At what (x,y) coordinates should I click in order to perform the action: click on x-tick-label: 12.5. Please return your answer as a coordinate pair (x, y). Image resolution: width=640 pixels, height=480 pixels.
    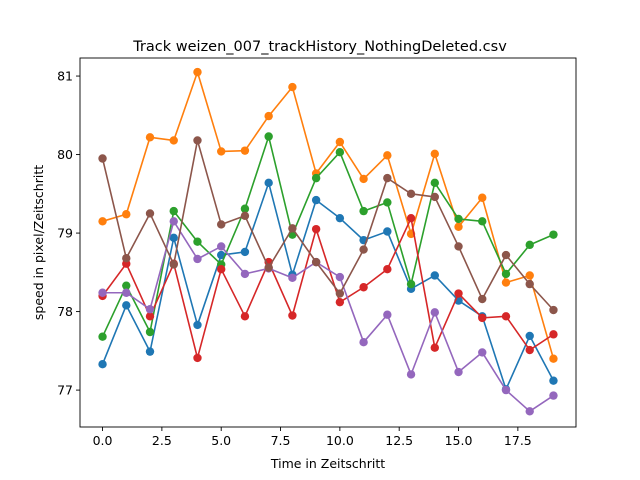
    Looking at the image, I should click on (399, 440).